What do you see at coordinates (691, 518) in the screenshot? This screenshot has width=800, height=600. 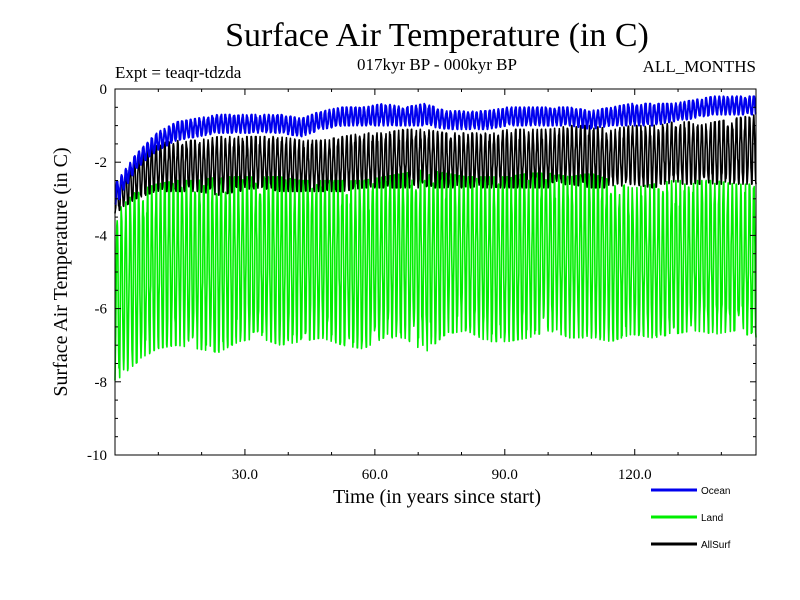 I see `legend: Ocean Land AllSurf` at bounding box center [691, 518].